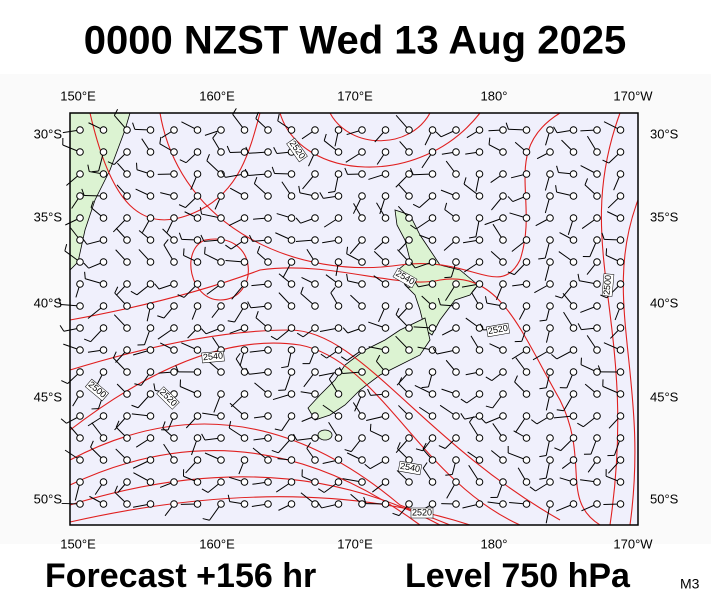  What do you see at coordinates (48, 302) in the screenshot?
I see `latitude-label: 40°S` at bounding box center [48, 302].